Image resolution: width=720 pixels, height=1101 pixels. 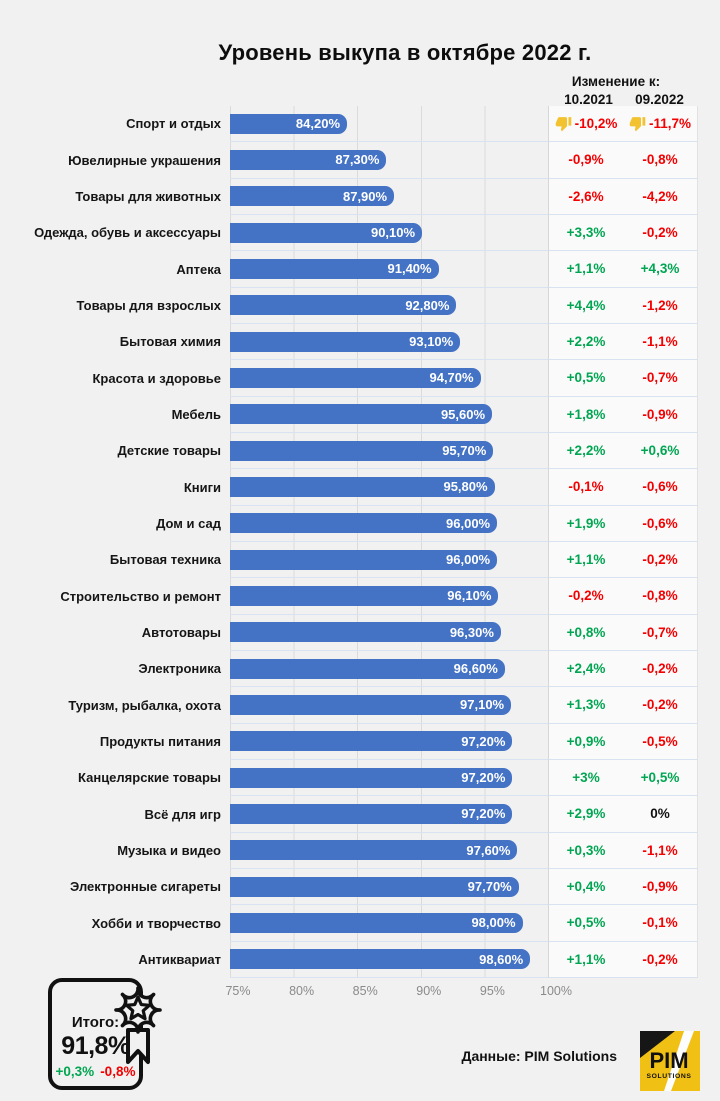 I want to click on change-value: -1,1%, so click(x=660, y=850).